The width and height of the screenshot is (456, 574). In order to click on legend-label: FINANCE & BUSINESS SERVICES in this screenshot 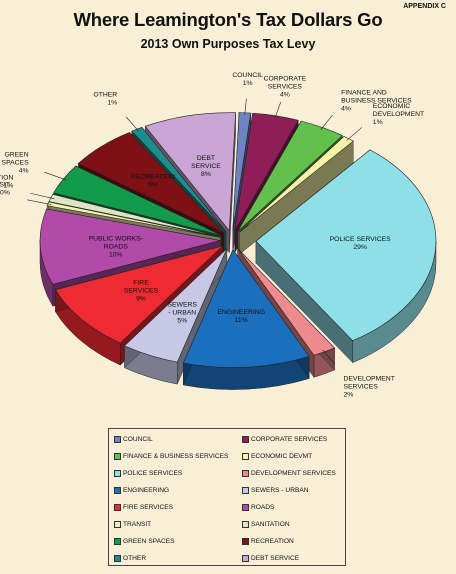, I will do `click(176, 456)`.